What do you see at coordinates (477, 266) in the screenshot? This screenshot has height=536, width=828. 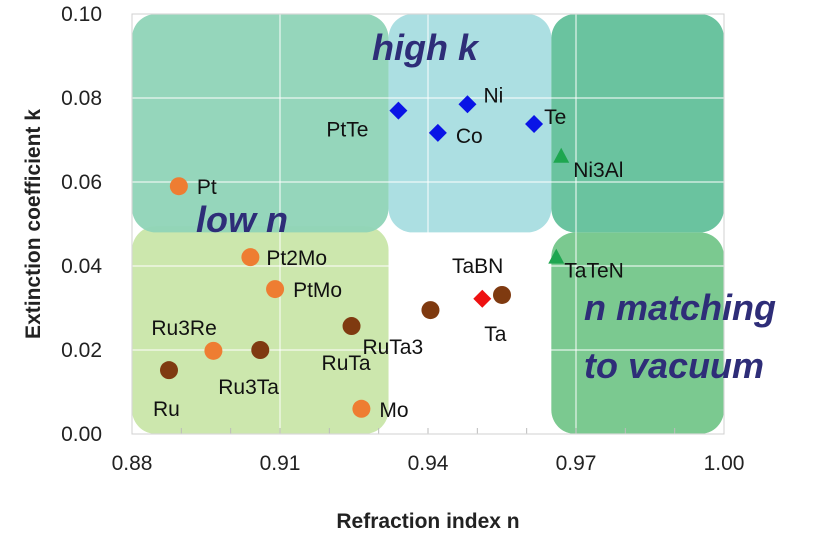 I see `point-label: TaBN` at bounding box center [477, 266].